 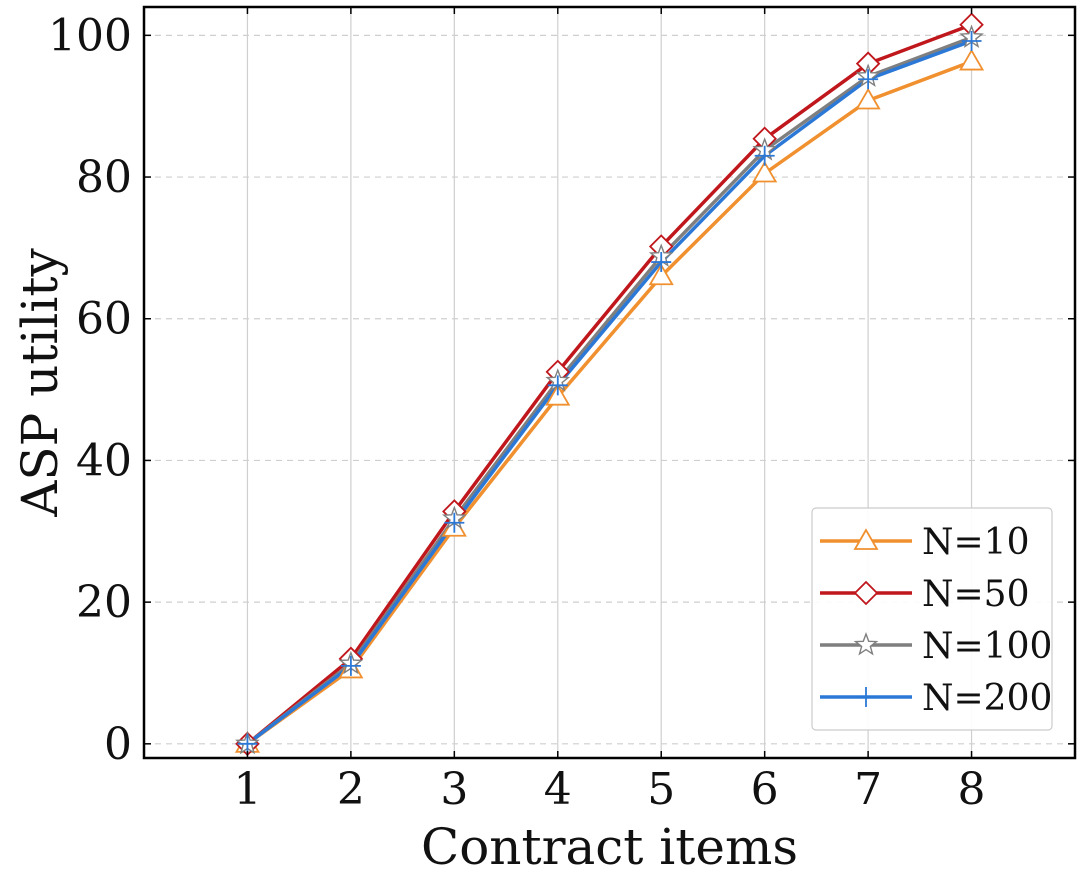 I want to click on legend-label-n100: N=100, so click(x=987, y=646).